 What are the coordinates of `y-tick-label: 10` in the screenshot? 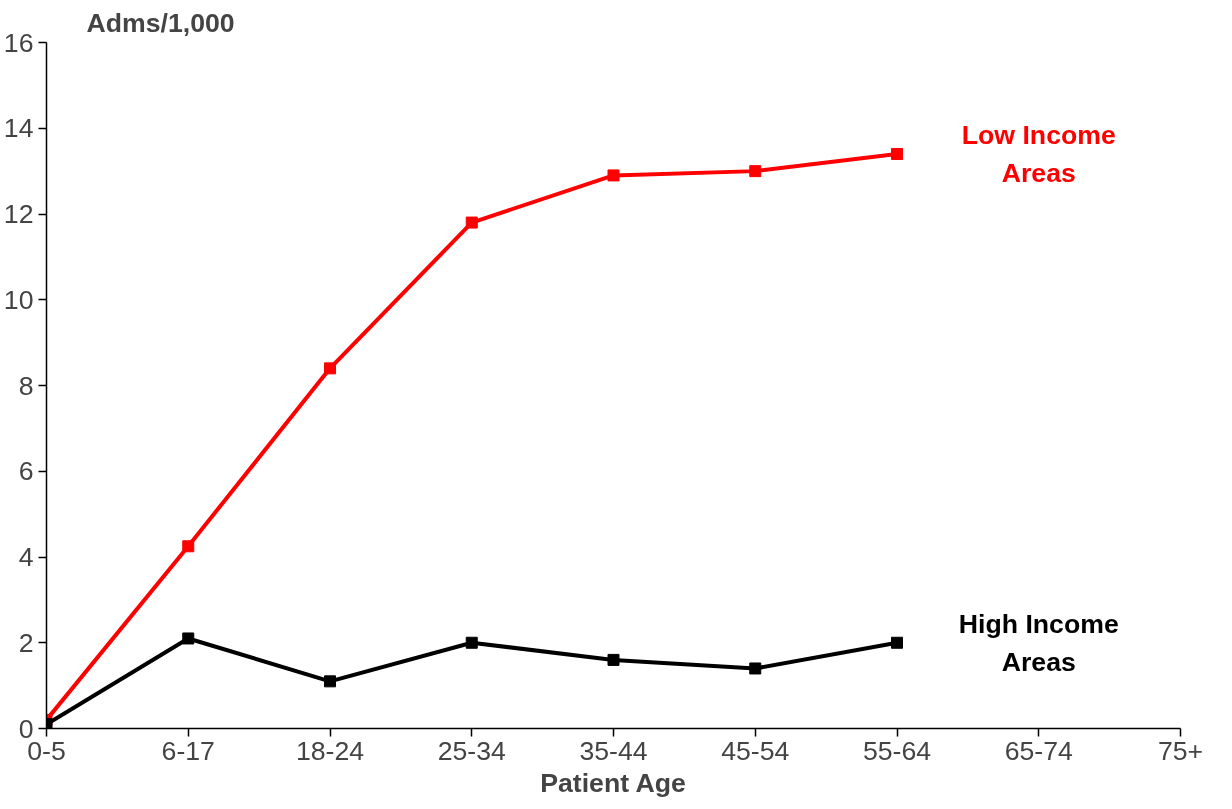 It's located at (18, 299).